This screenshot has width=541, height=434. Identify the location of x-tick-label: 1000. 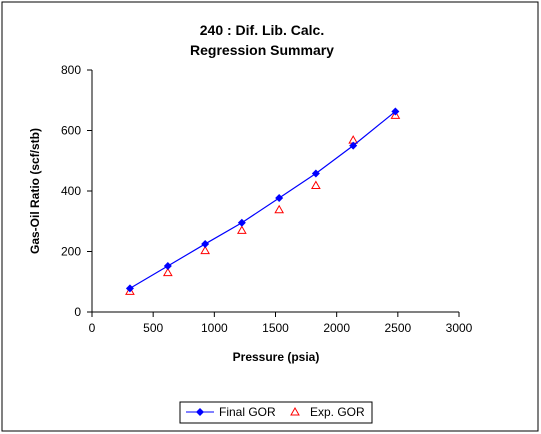
(214, 328).